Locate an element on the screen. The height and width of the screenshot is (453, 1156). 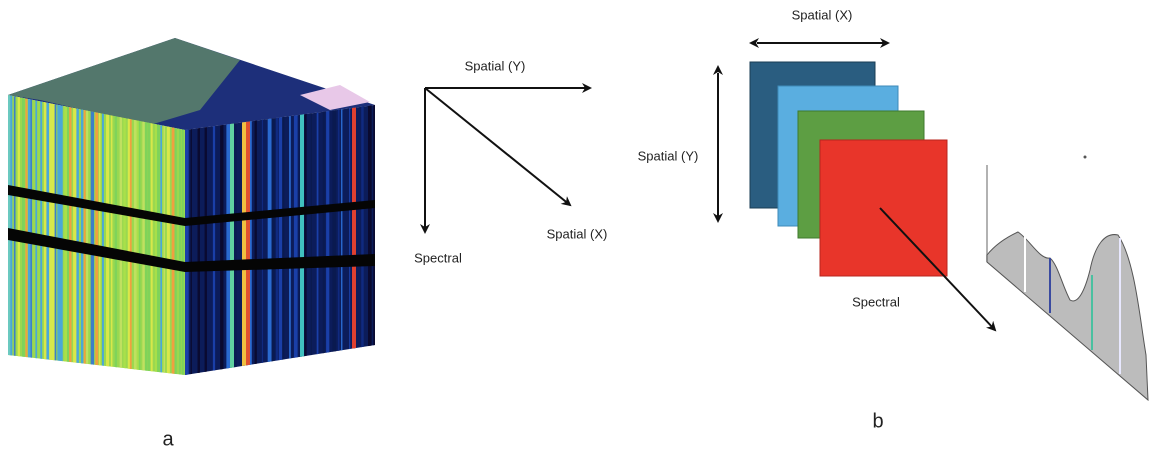
axes: Spatial (Y) Spatial (X) Spectral is located at coordinates (510, 161).